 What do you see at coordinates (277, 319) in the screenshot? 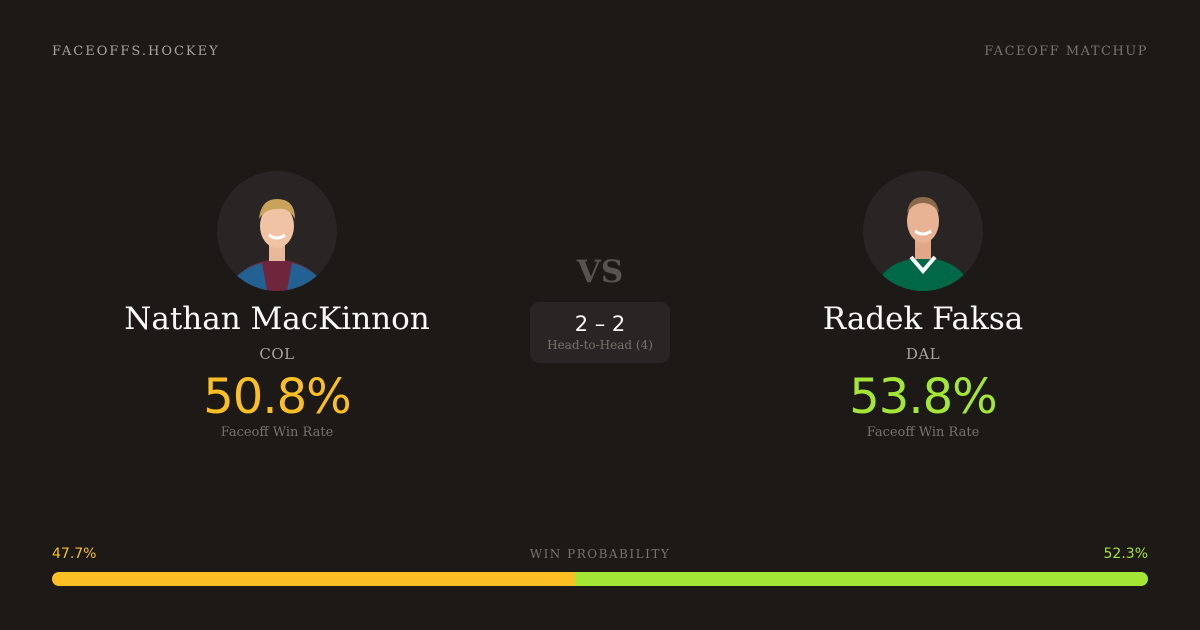
I see `player-name: Nathan MacKinnon` at bounding box center [277, 319].